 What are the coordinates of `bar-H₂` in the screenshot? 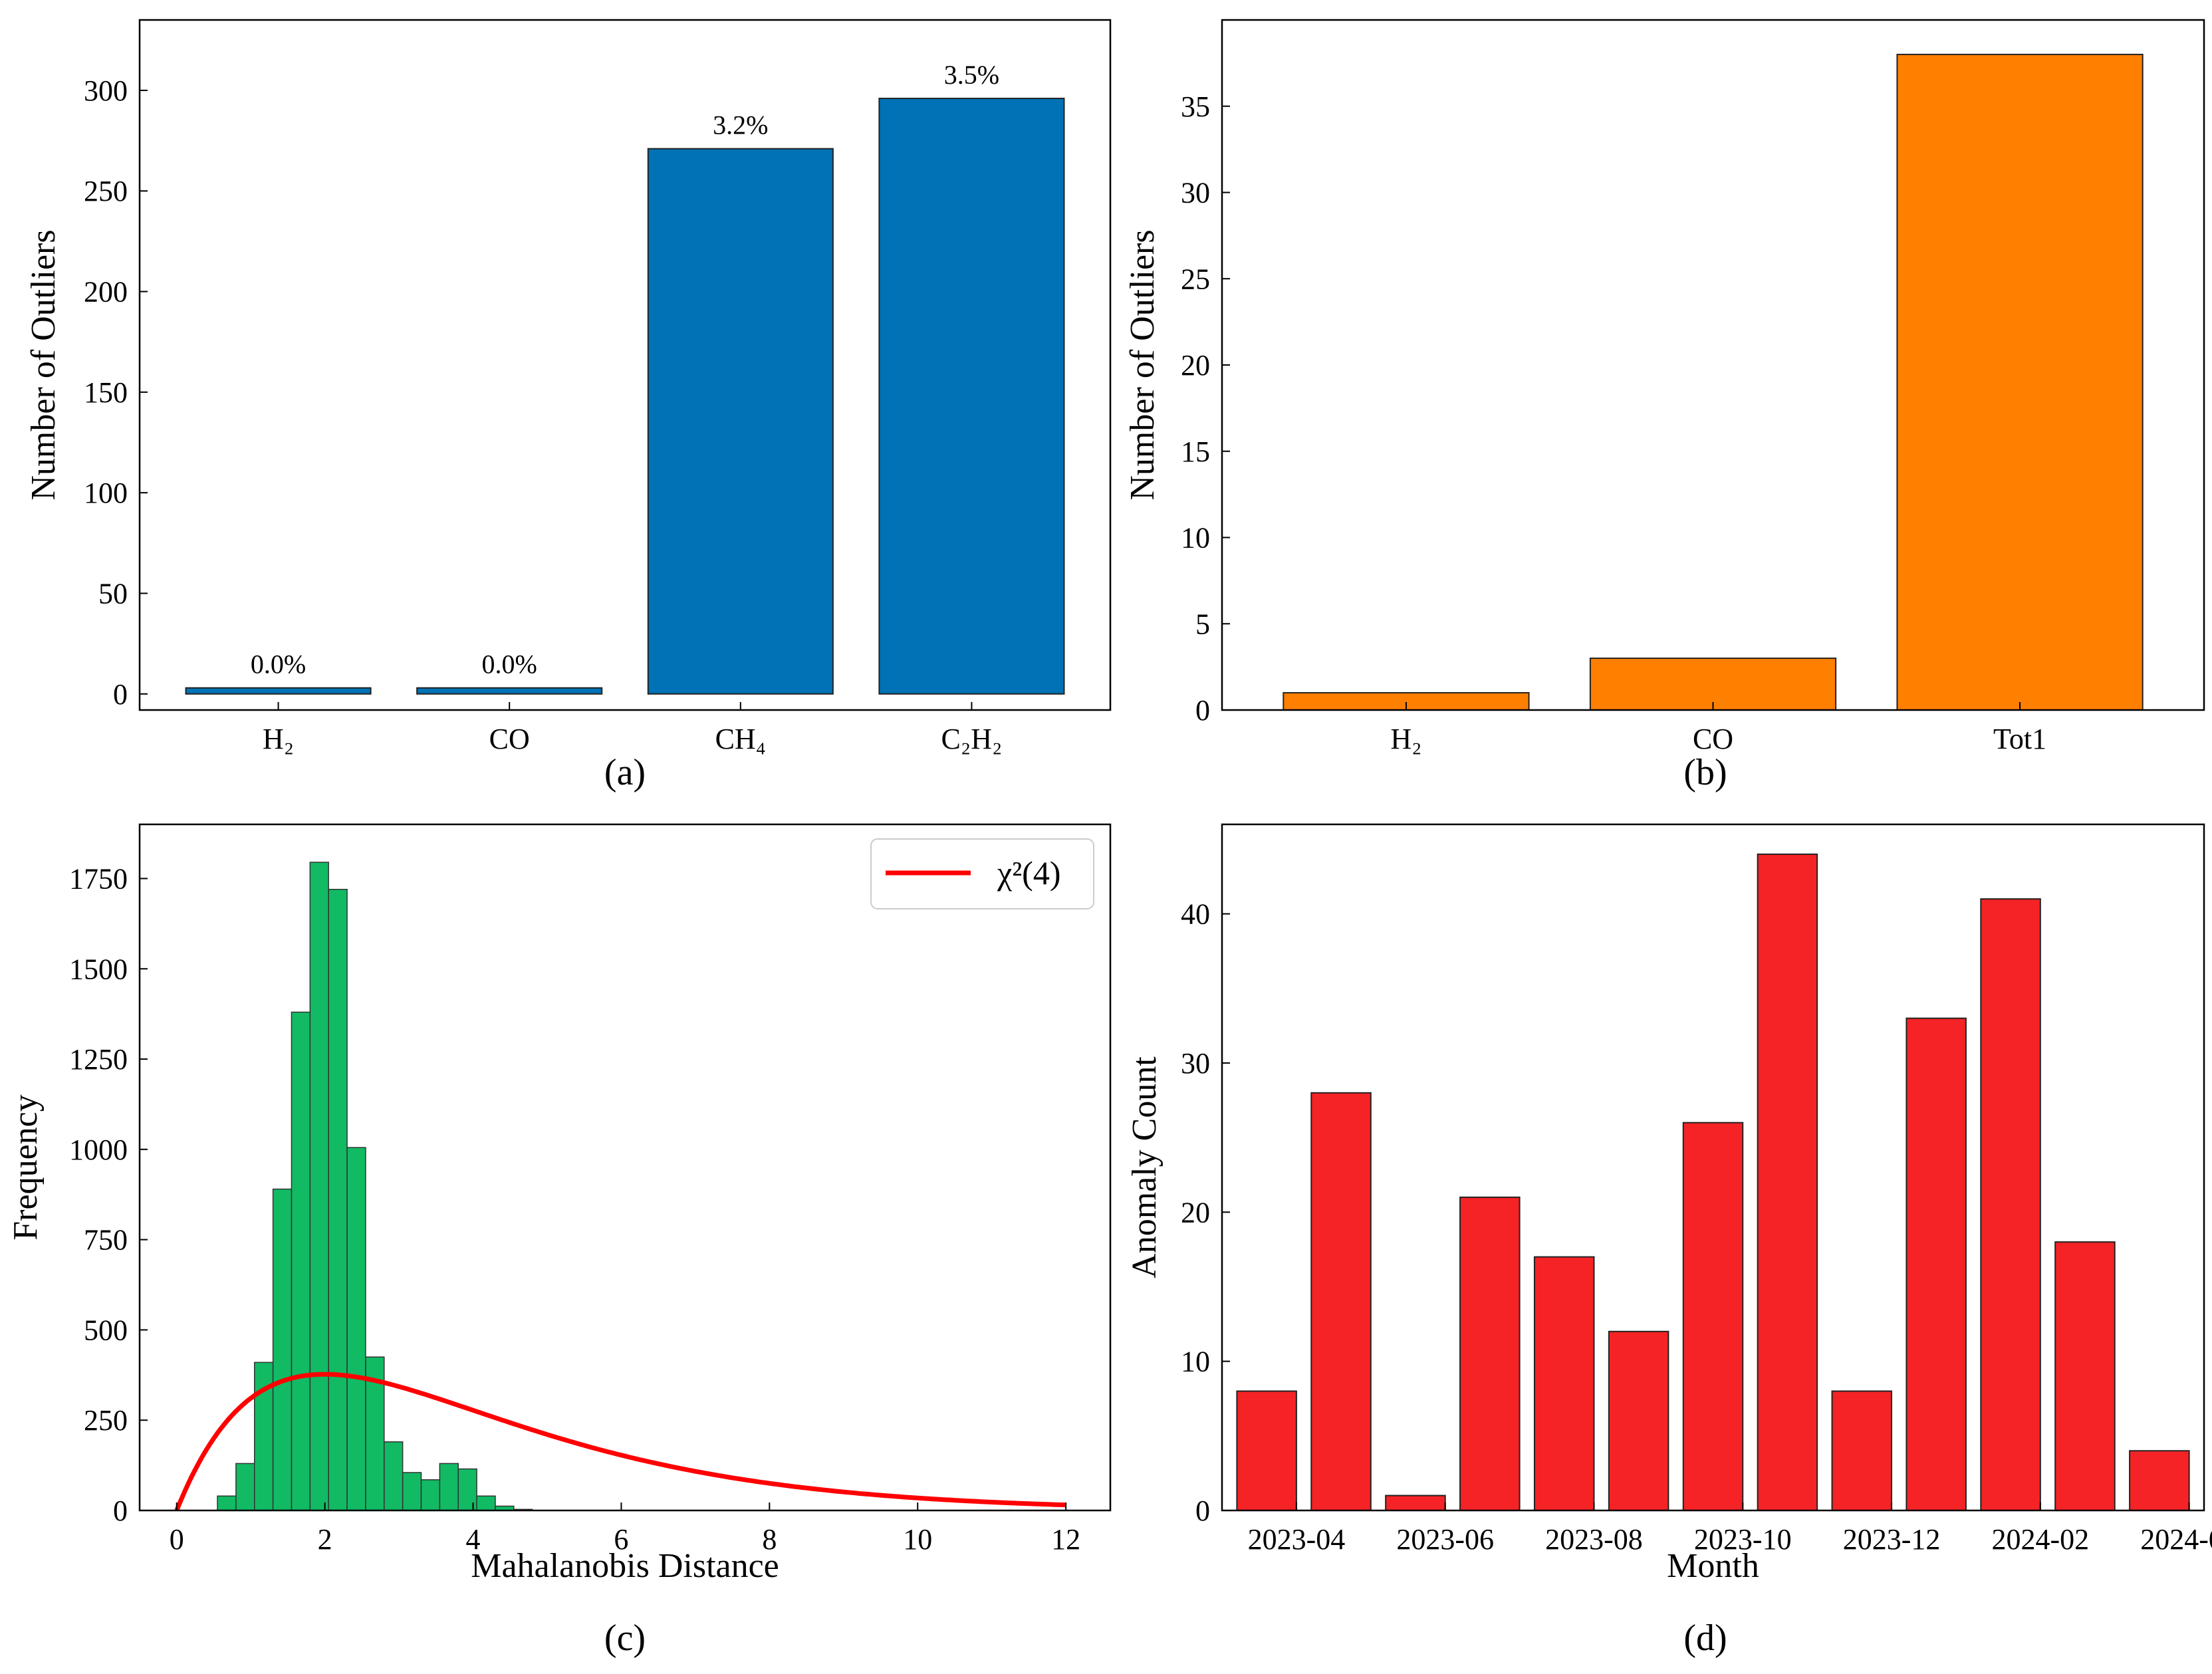 It's located at (278, 691).